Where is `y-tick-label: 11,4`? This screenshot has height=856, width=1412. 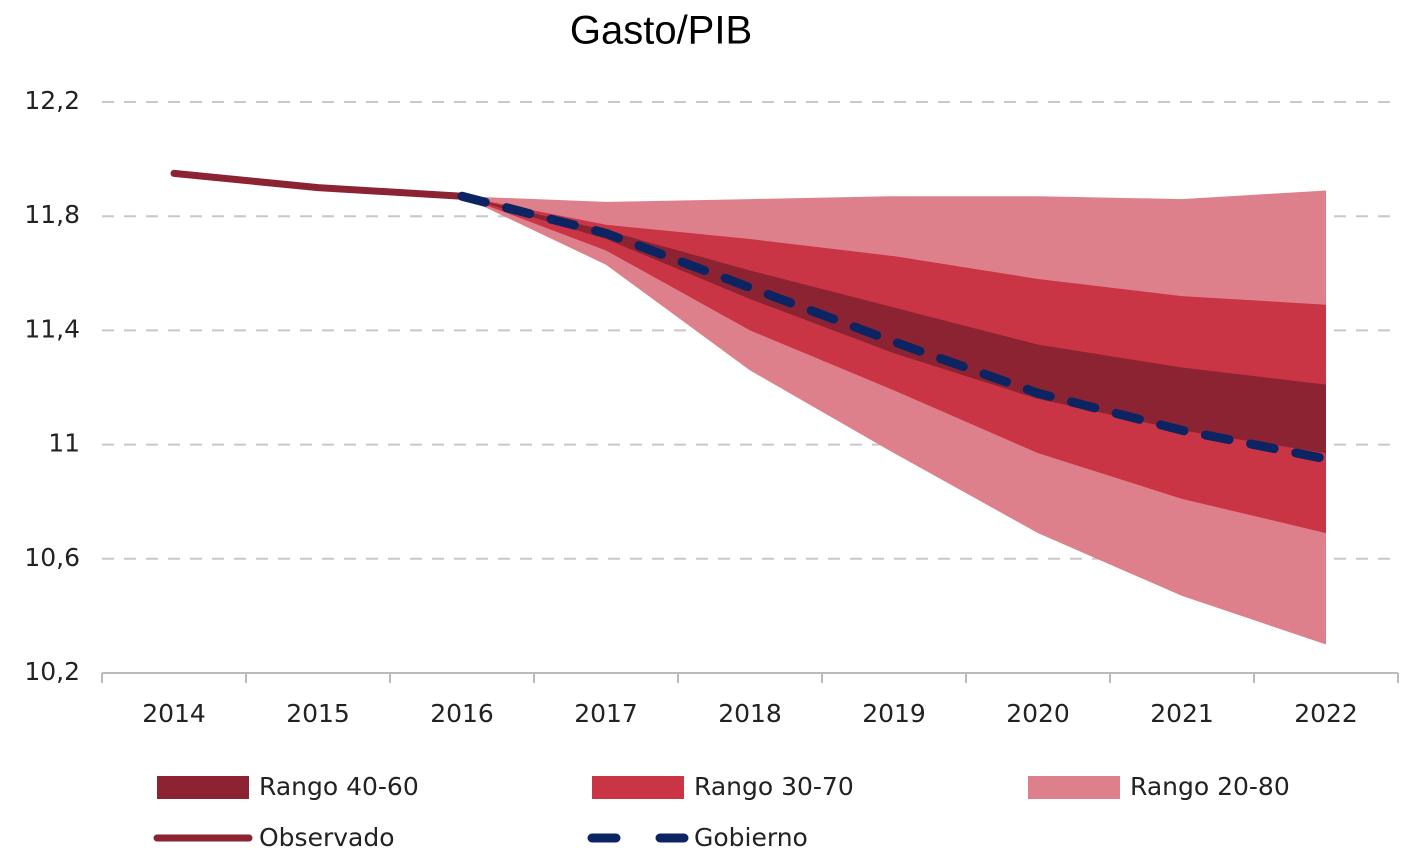 y-tick-label: 11,4 is located at coordinates (52, 328).